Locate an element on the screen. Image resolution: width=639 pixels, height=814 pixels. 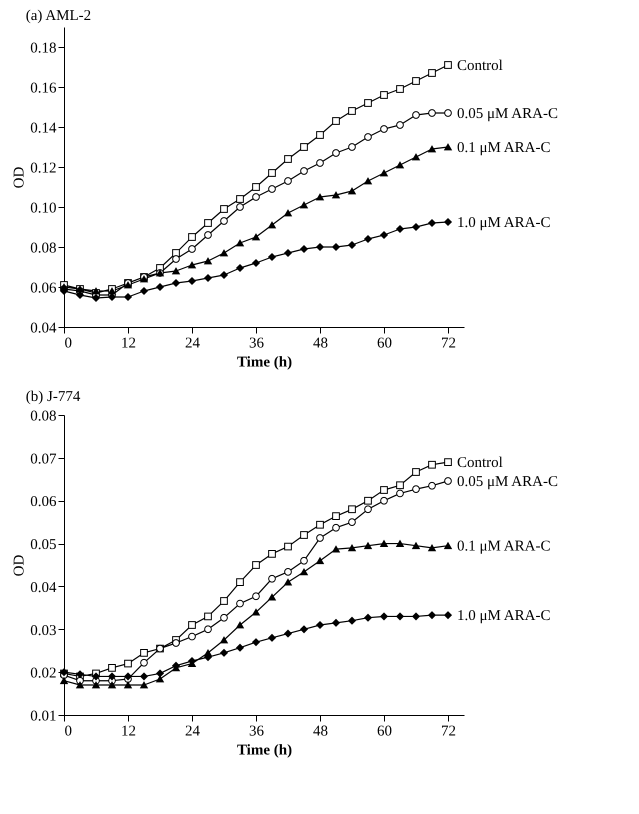
y-tick-label: 0.07 is located at coordinates (43, 459).